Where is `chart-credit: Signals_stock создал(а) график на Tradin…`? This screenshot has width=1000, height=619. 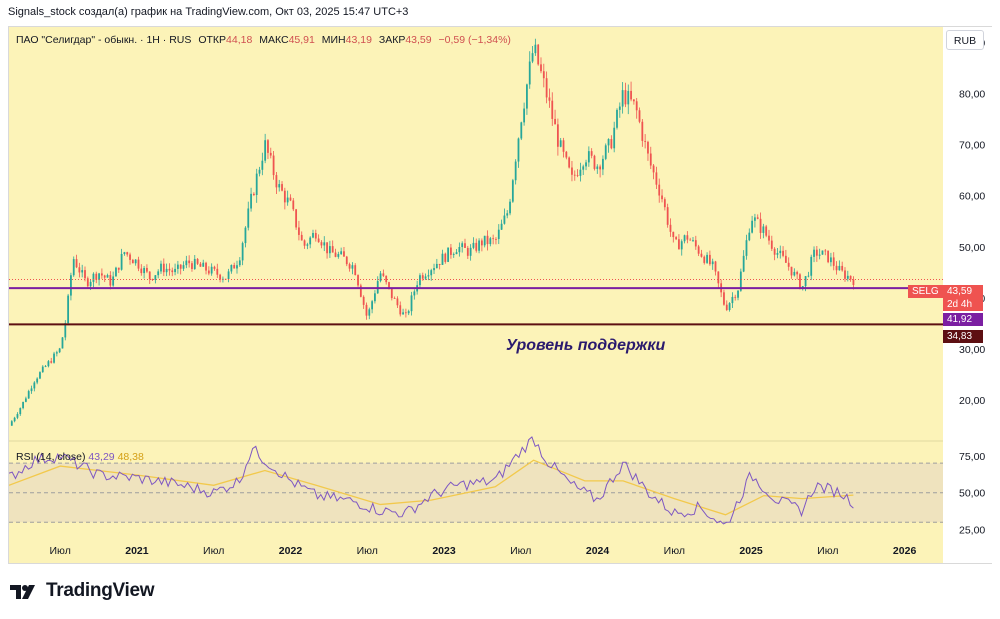 chart-credit: Signals_stock создал(а) график на Tradin… is located at coordinates (208, 12).